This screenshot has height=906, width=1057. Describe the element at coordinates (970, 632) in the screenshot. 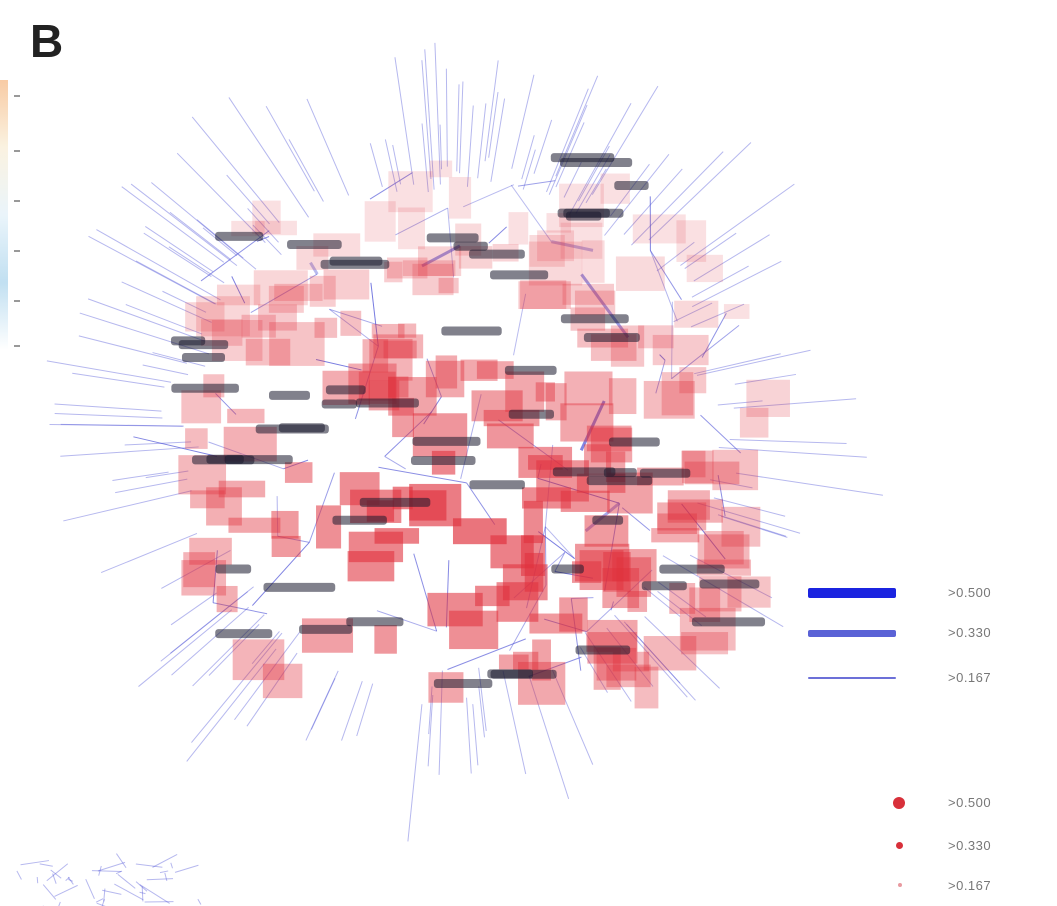

I see `edge-legend-label: >0.330` at that location.